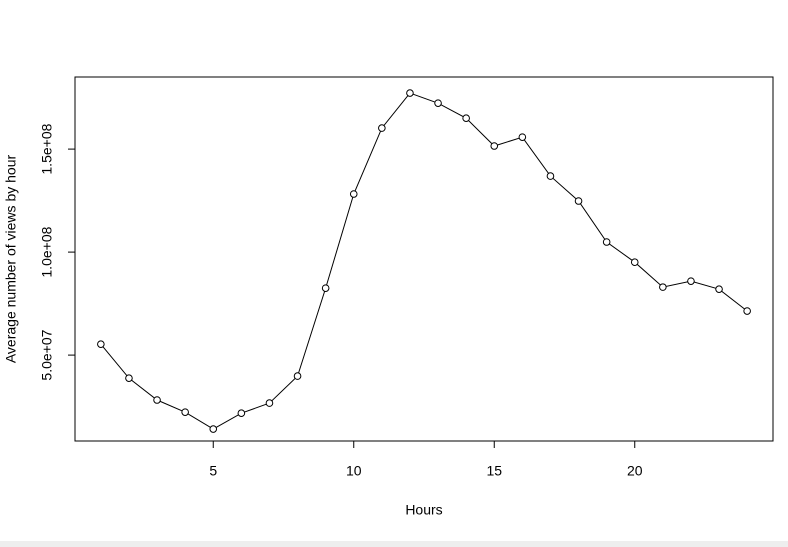  What do you see at coordinates (354, 471) in the screenshot?
I see `x-tick-label: 10` at bounding box center [354, 471].